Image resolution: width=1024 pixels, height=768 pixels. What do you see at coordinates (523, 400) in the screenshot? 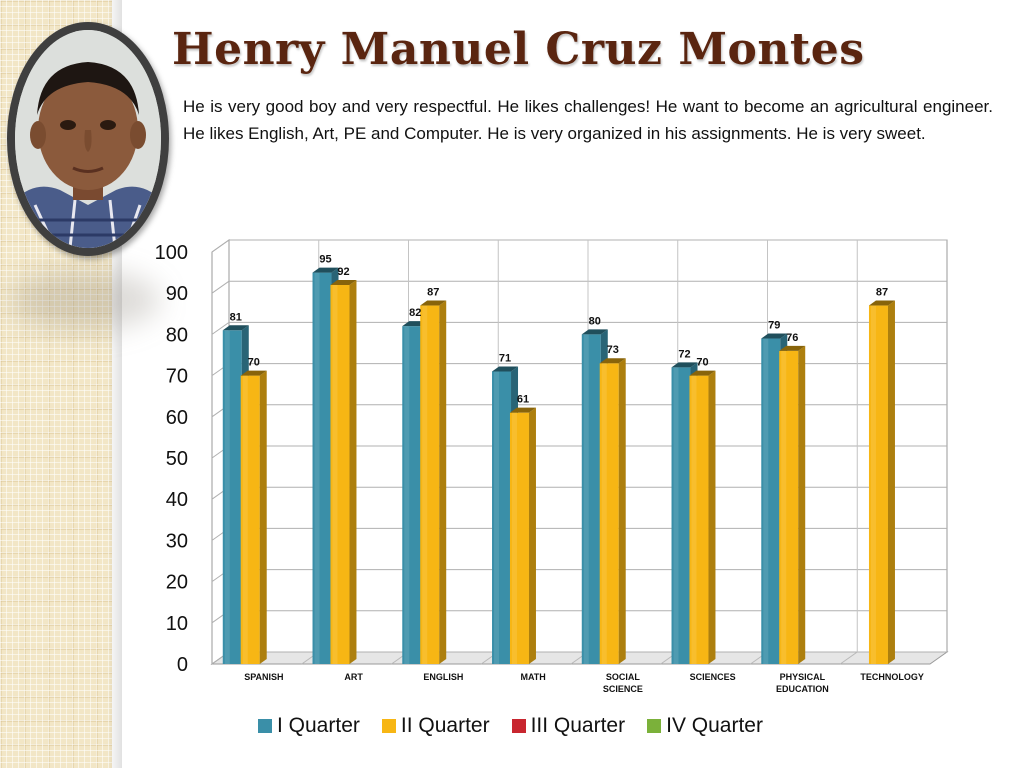
I see `bar-value-label: 61` at bounding box center [523, 400].